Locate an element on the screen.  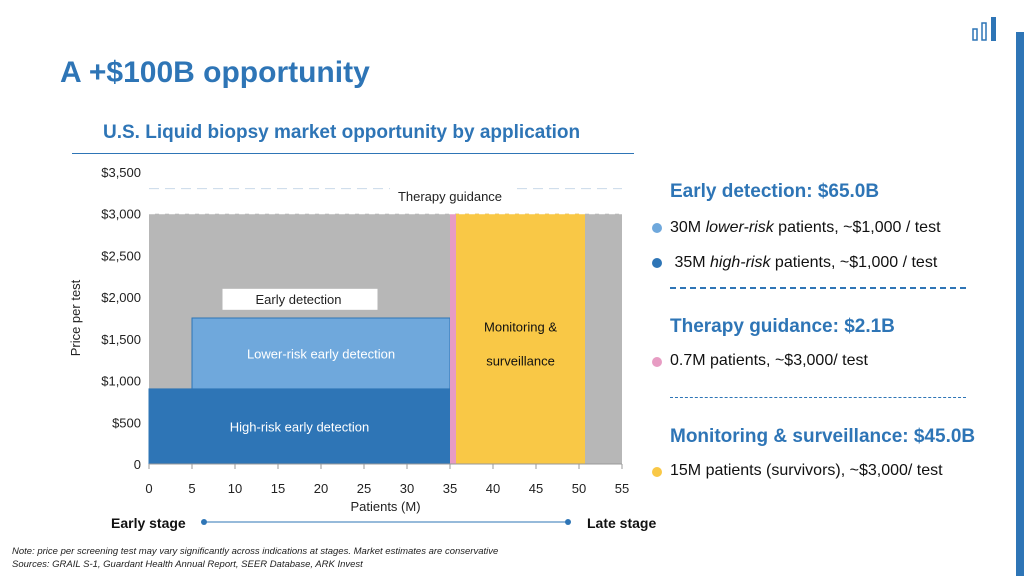
y-tick-label: $2,000 is located at coordinates (121, 297).